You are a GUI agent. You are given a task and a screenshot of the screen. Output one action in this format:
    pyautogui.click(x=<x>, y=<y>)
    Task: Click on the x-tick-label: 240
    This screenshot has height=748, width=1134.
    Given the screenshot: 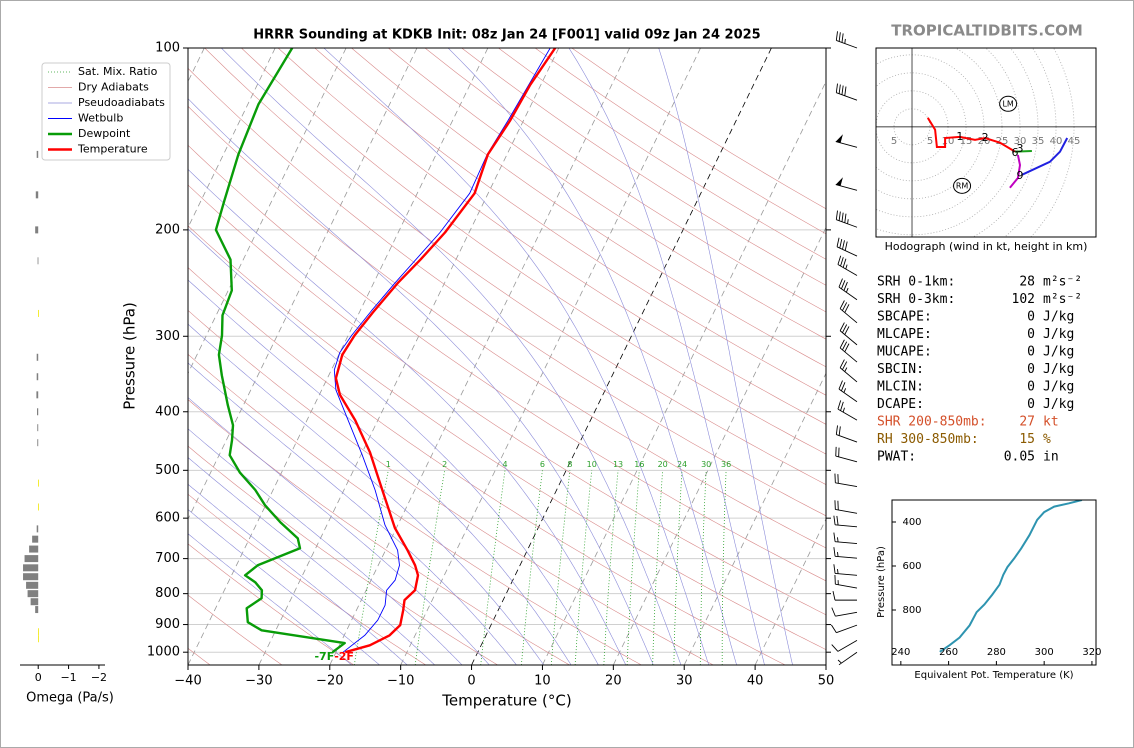 What is the action you would take?
    pyautogui.click(x=900, y=652)
    